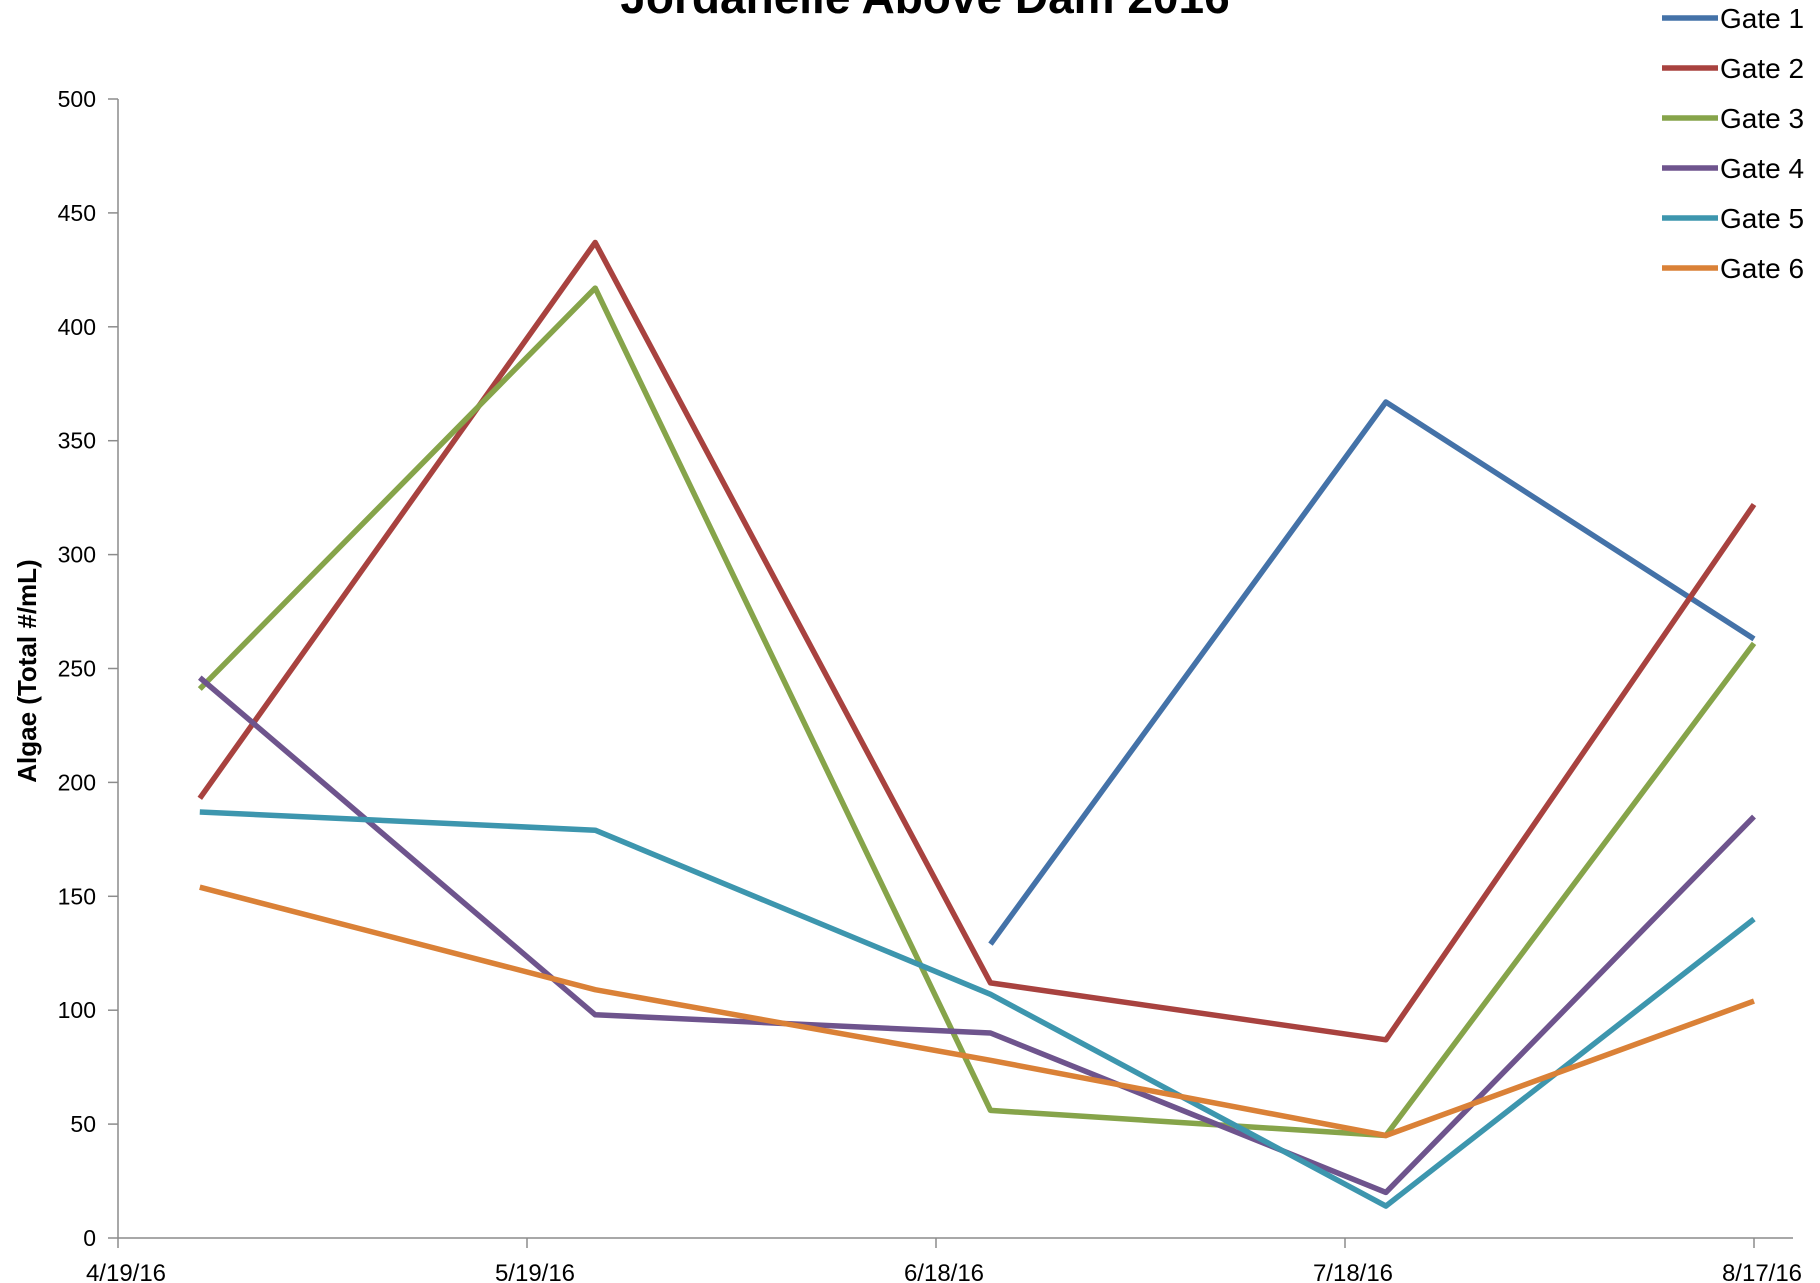 The width and height of the screenshot is (1820, 1283). I want to click on legend-label-gate-6: Gate 6, so click(1762, 268).